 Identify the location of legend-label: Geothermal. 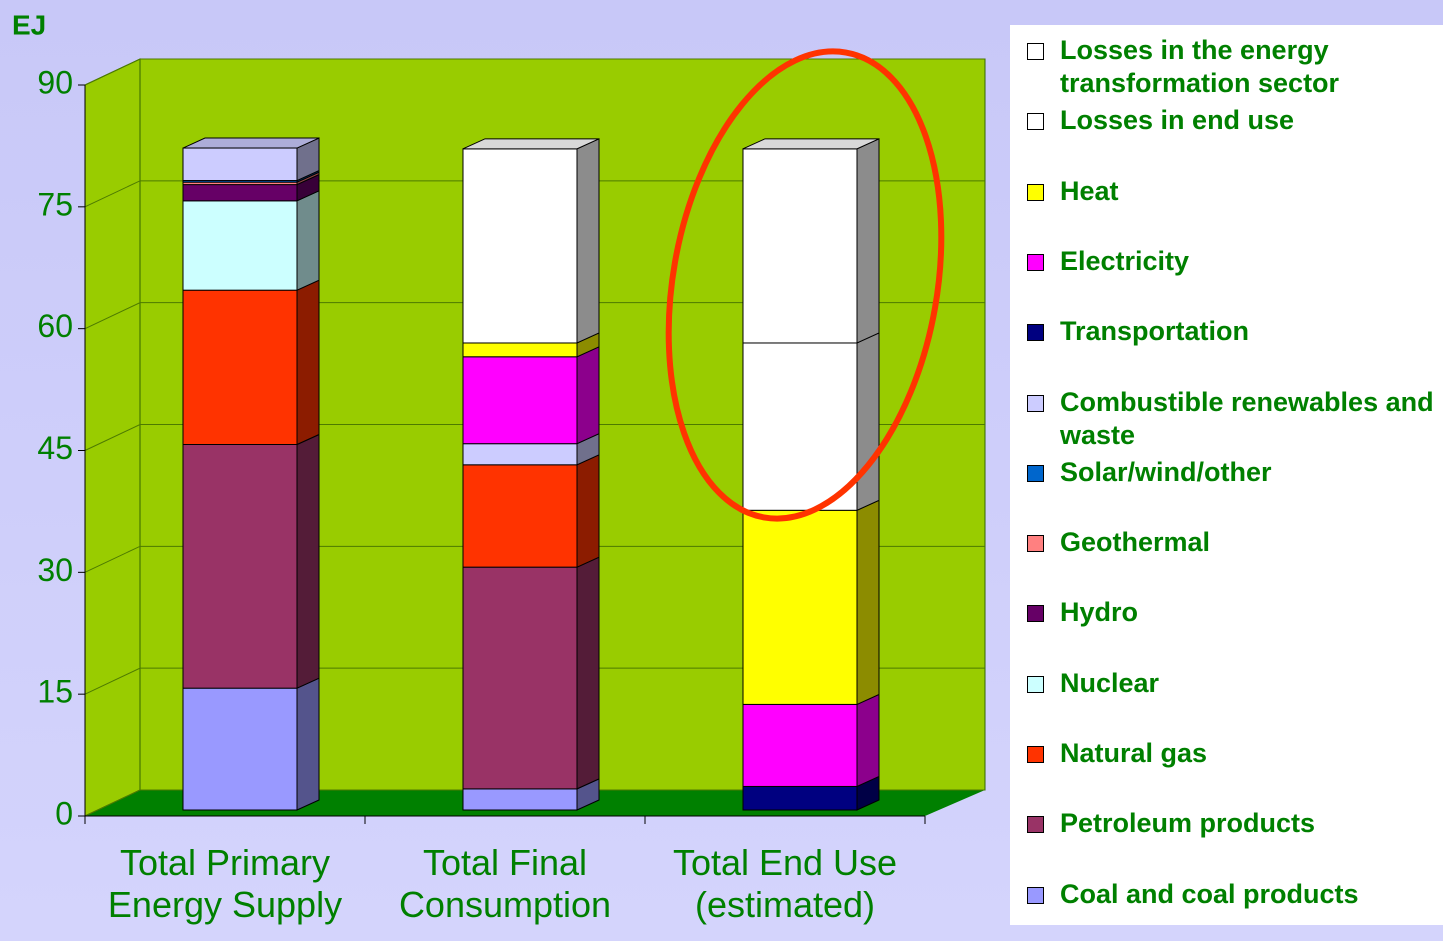
(1135, 542).